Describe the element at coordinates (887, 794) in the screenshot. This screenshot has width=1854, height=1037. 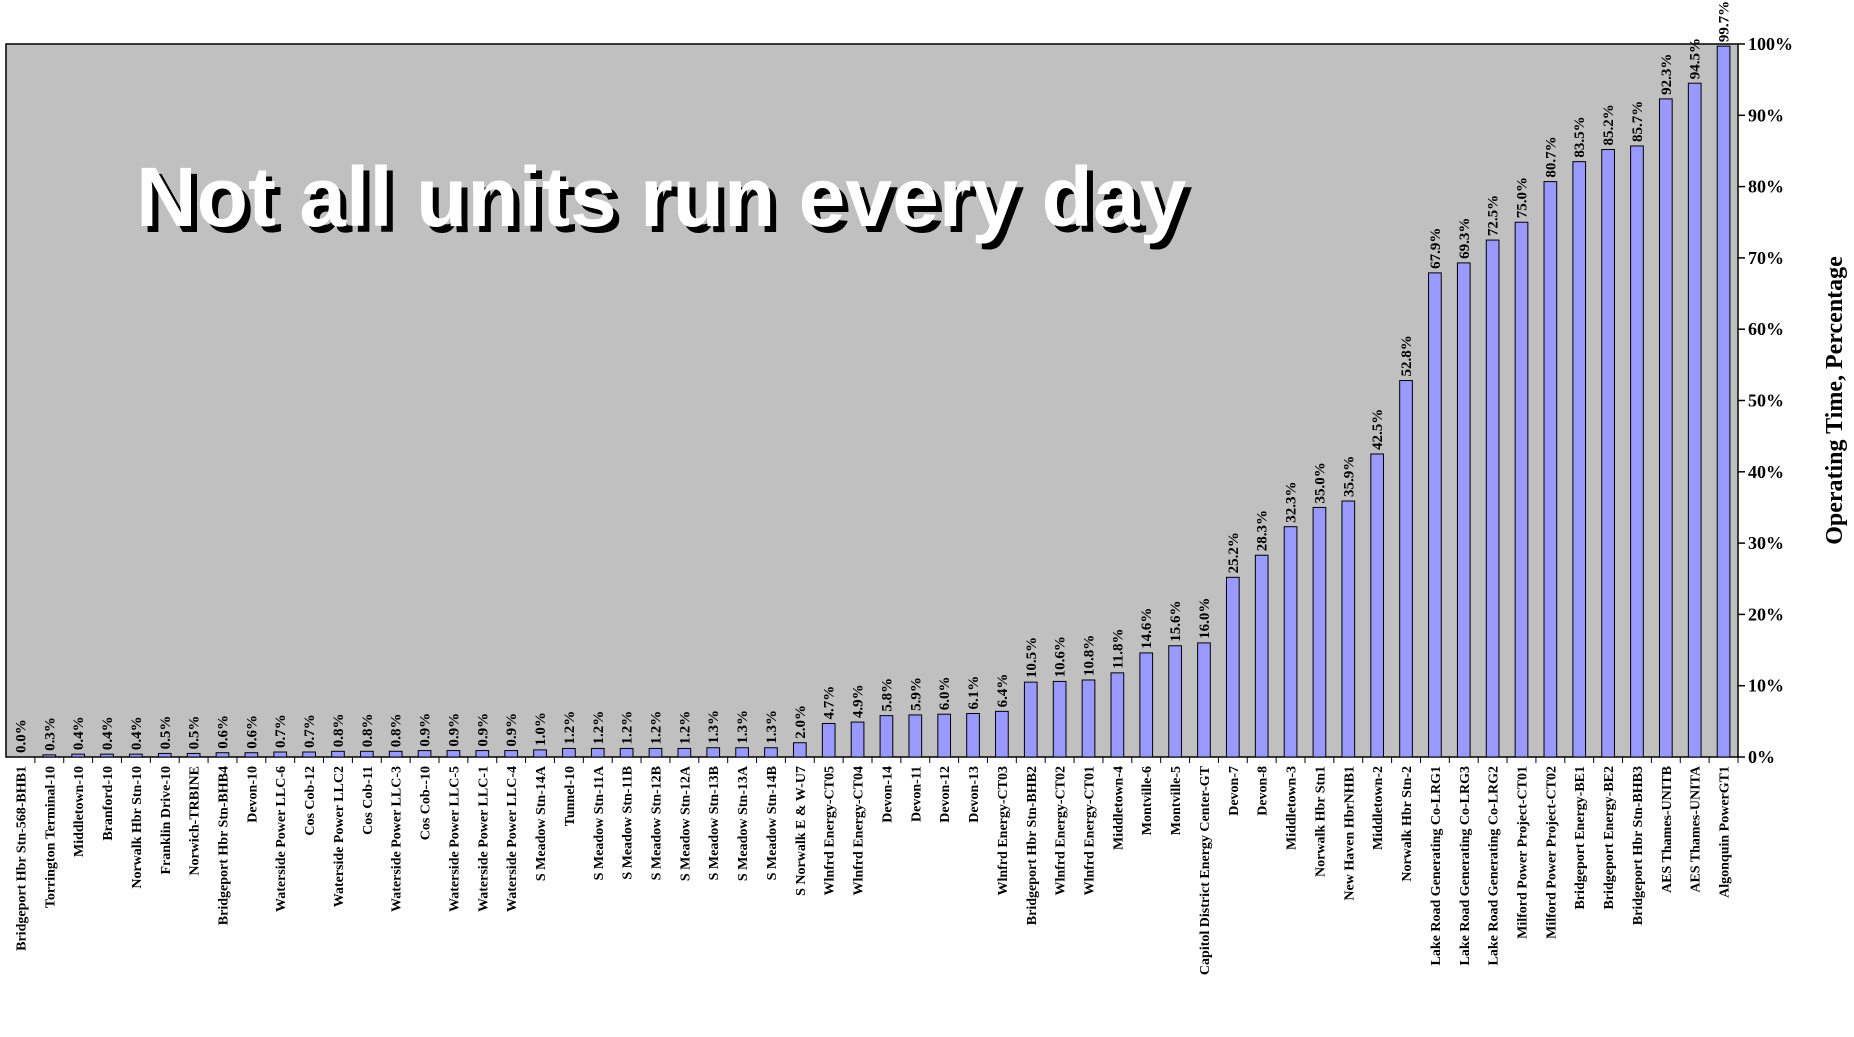
I see `x-tick-label: Devon-14` at that location.